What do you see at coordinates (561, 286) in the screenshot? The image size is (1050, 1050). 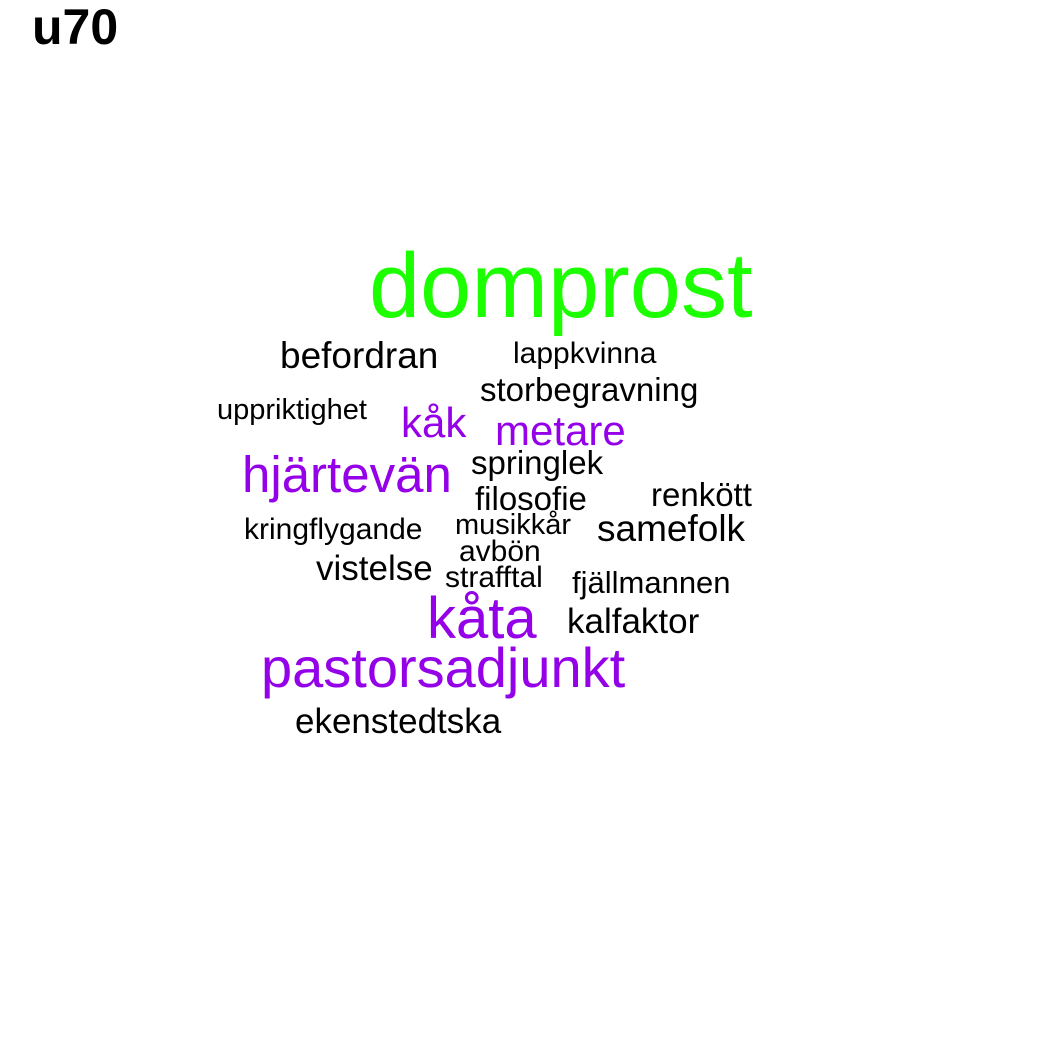 I see `word-domprost: domprost` at bounding box center [561, 286].